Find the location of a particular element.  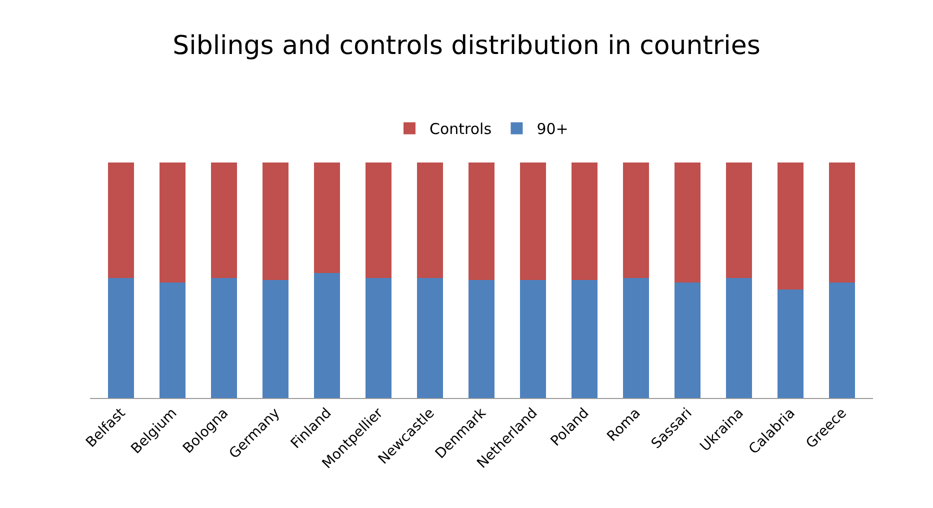

legend-label: 90+ is located at coordinates (552, 129).